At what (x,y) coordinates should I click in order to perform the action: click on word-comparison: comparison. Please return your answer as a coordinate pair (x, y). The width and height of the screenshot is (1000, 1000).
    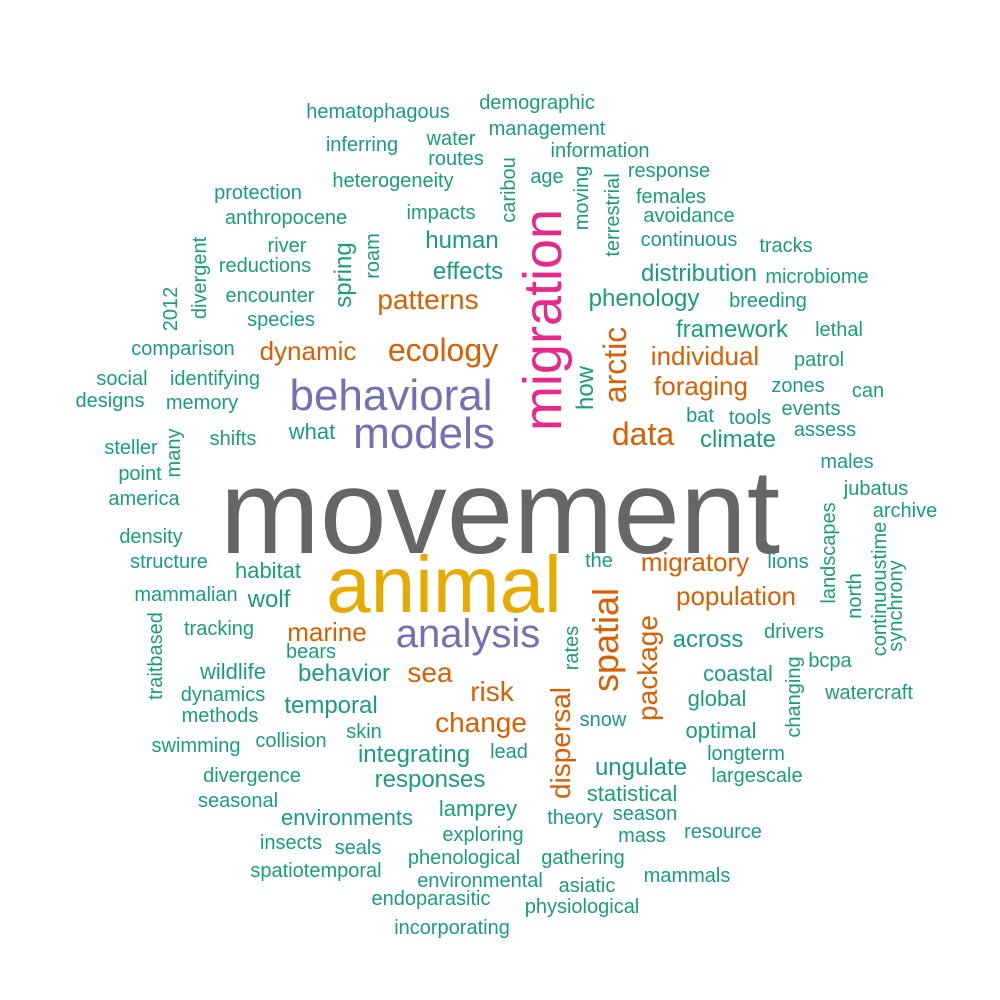
    Looking at the image, I should click on (183, 349).